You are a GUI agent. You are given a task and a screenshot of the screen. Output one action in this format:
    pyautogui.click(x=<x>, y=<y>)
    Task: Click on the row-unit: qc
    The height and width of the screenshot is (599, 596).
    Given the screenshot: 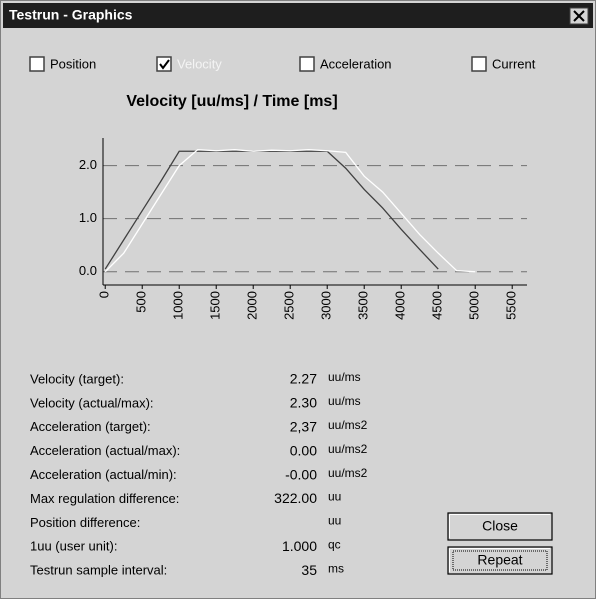 What is the action you would take?
    pyautogui.click(x=334, y=544)
    